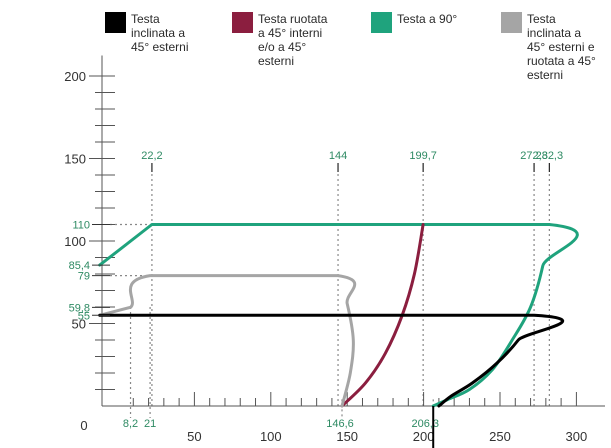  What do you see at coordinates (75, 76) in the screenshot?
I see `y-tick-label: 200` at bounding box center [75, 76].